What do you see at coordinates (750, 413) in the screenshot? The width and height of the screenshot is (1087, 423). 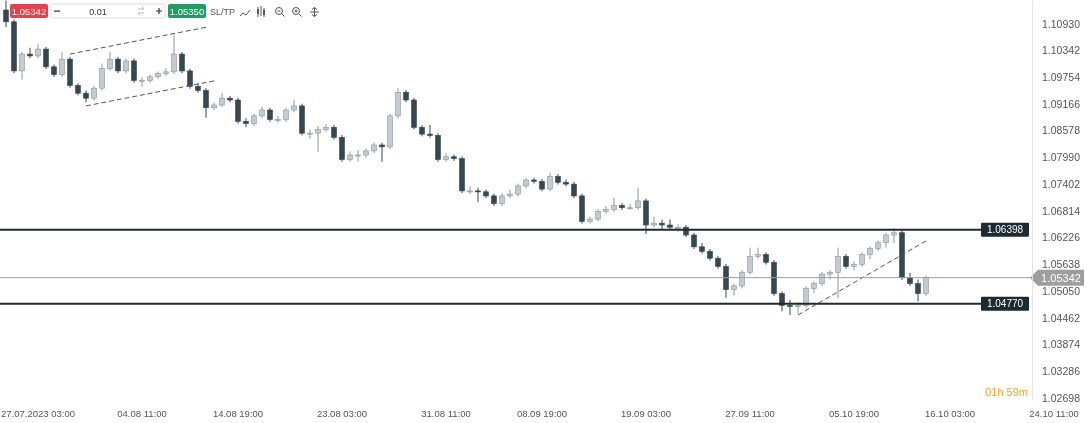 I see `x-tick-label: 27.09 11:00` at bounding box center [750, 413].